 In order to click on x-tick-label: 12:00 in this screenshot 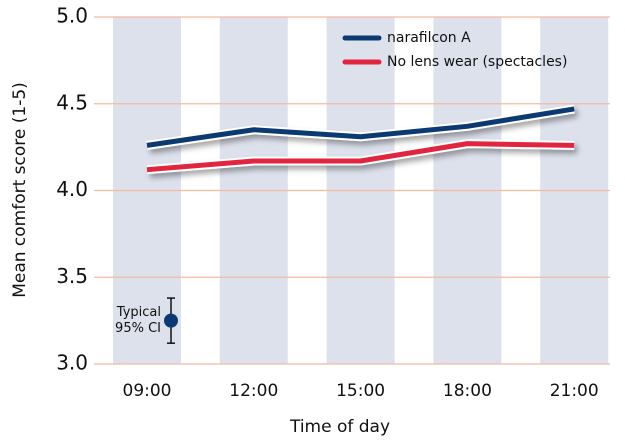, I will do `click(253, 391)`.